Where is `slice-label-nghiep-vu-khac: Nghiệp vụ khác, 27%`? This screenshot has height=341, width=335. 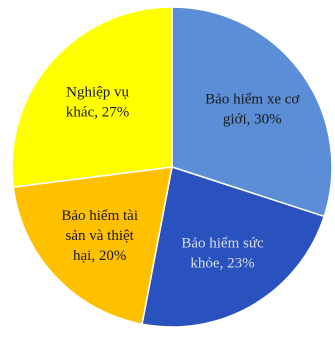
slice-label-nghiep-vu-khac: Nghiệp vụ khác, 27% is located at coordinates (98, 102).